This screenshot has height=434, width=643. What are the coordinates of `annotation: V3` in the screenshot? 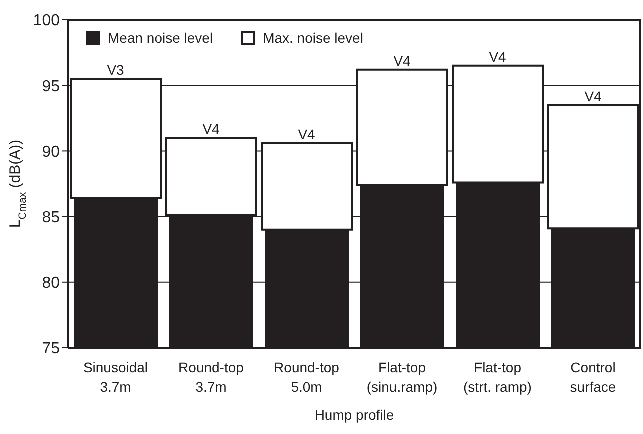 It's located at (116, 70).